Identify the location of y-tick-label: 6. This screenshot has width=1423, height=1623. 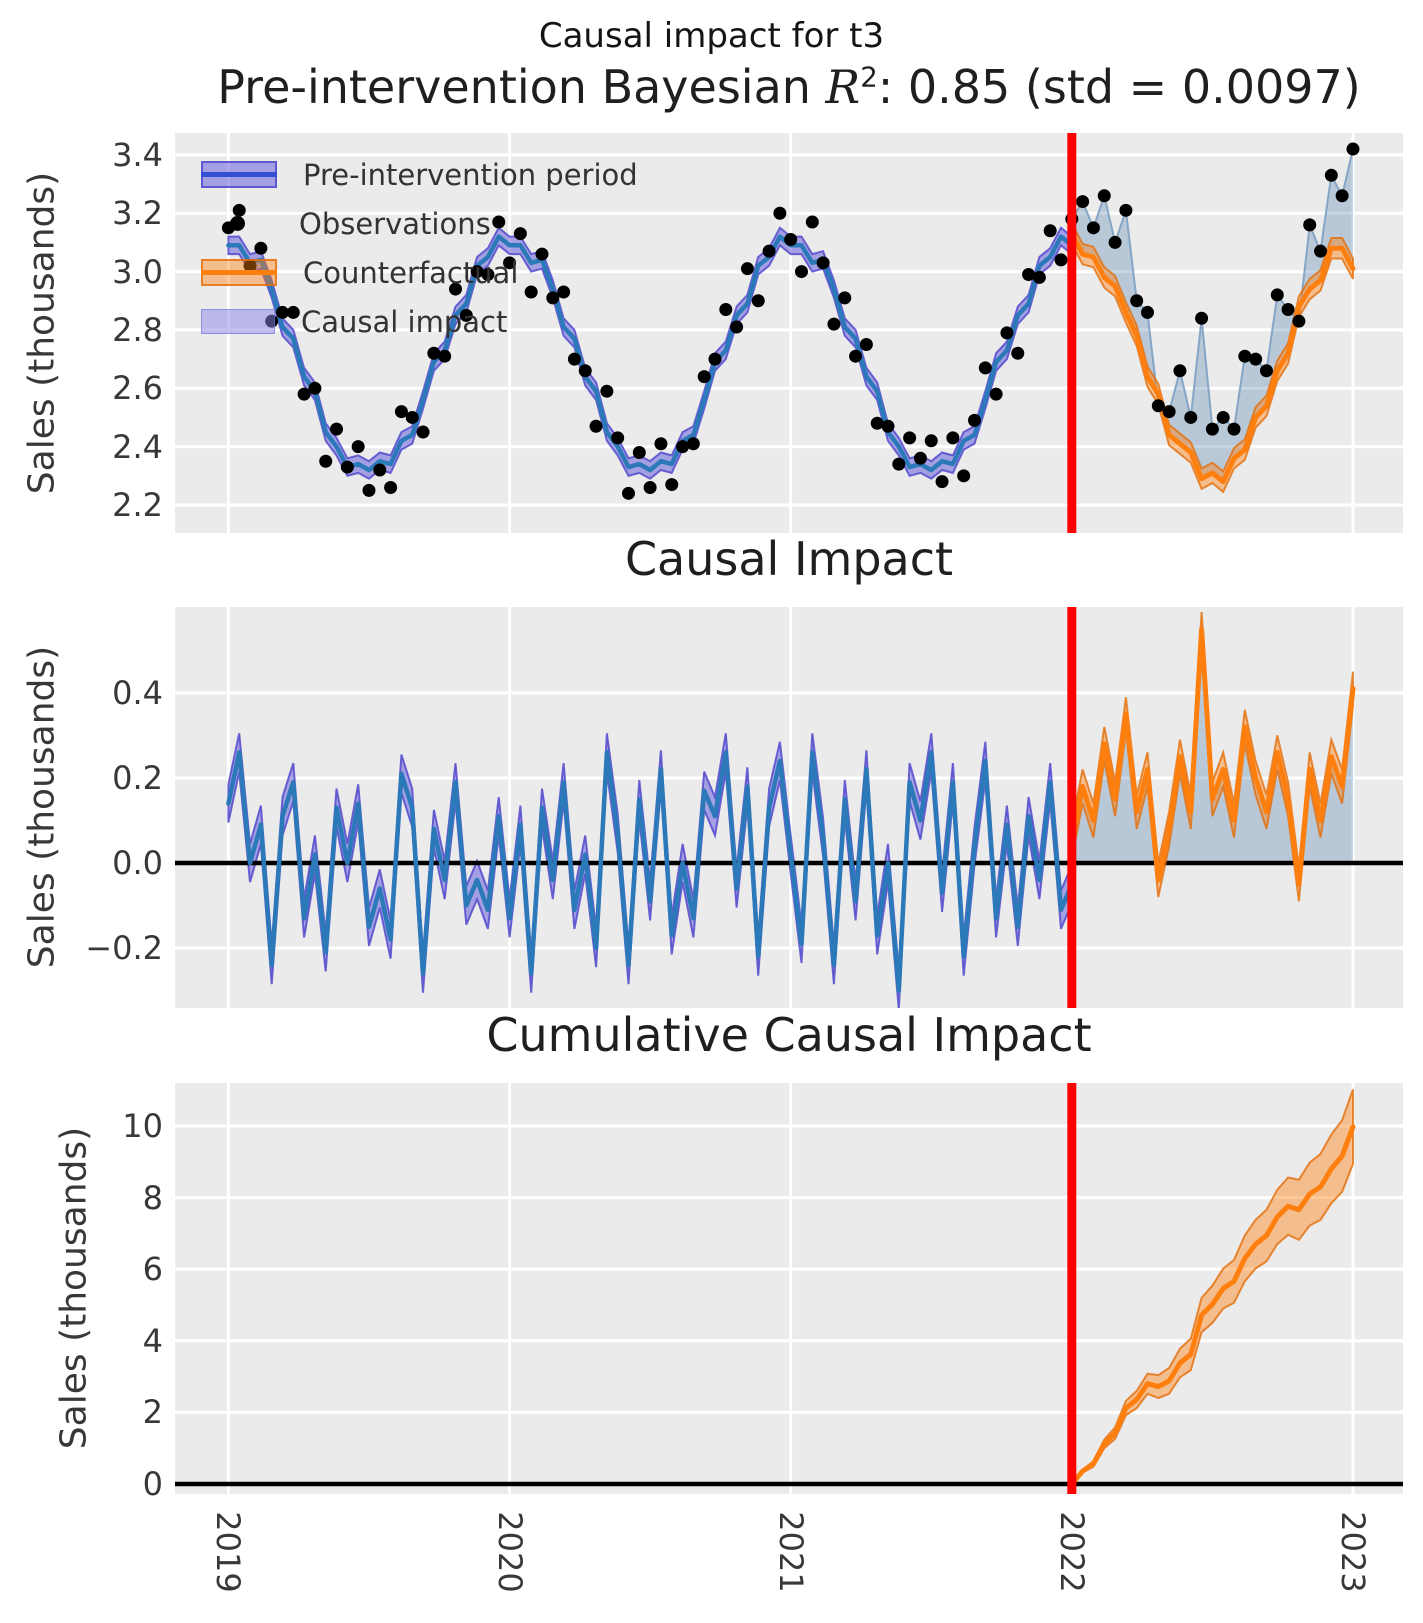
(152, 1269).